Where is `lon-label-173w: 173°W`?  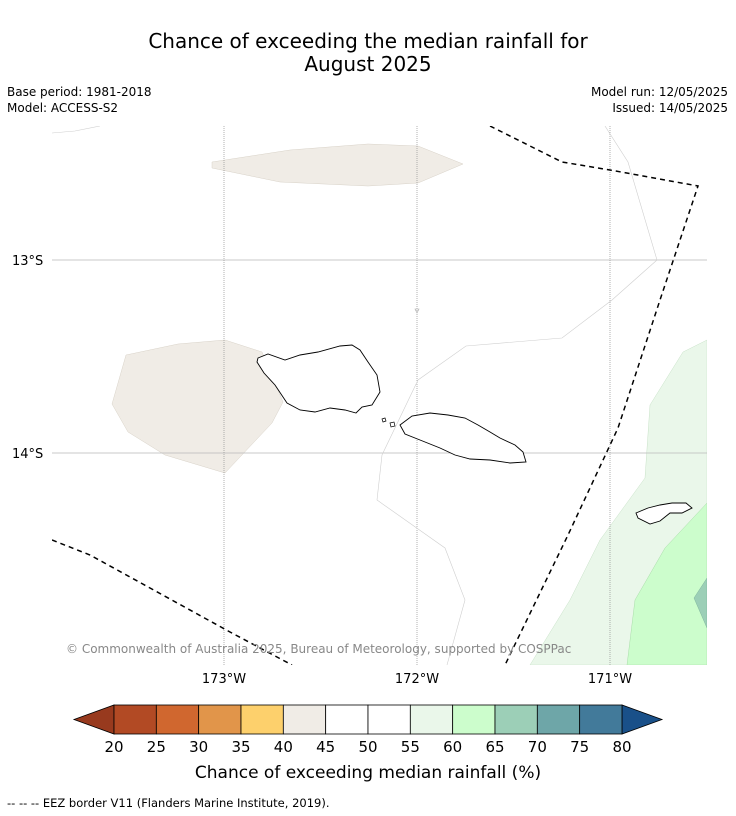 lon-label-173w: 173°W is located at coordinates (224, 679).